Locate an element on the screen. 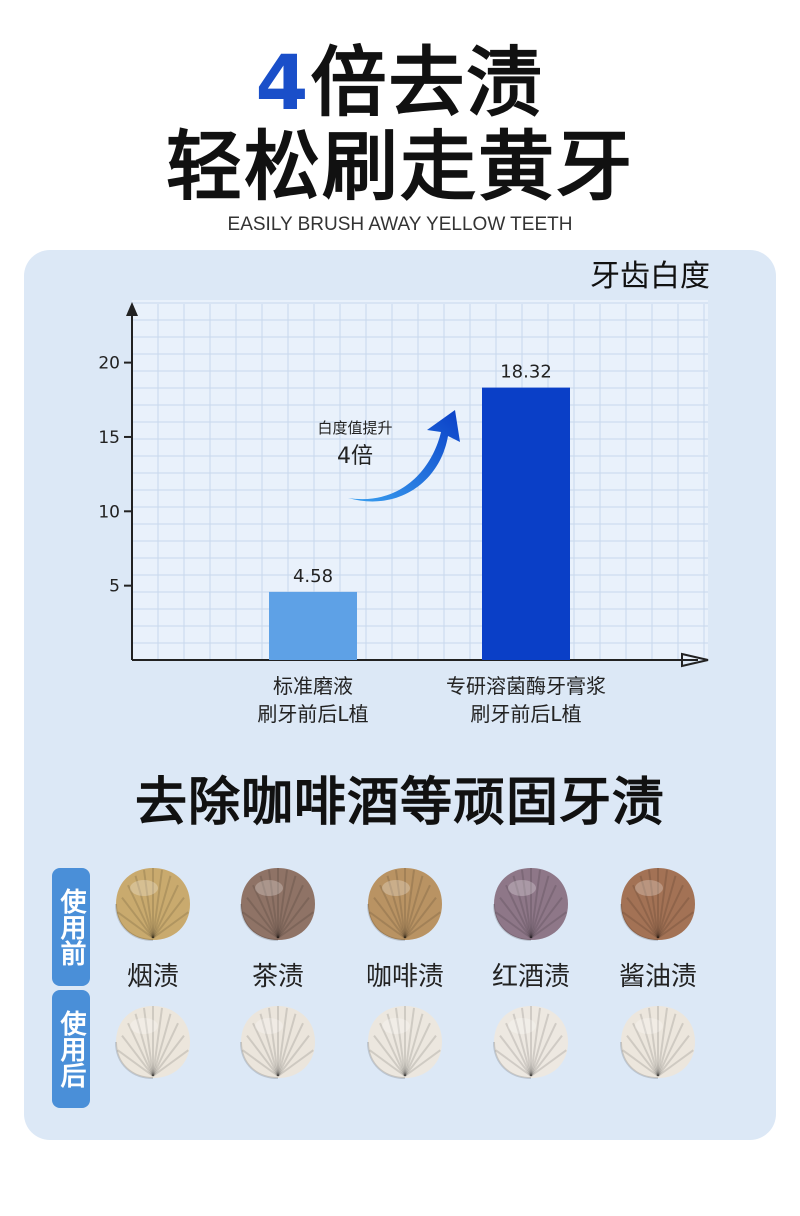 This screenshot has width=800, height=1216. bar-value-label: 18.32 is located at coordinates (526, 372).